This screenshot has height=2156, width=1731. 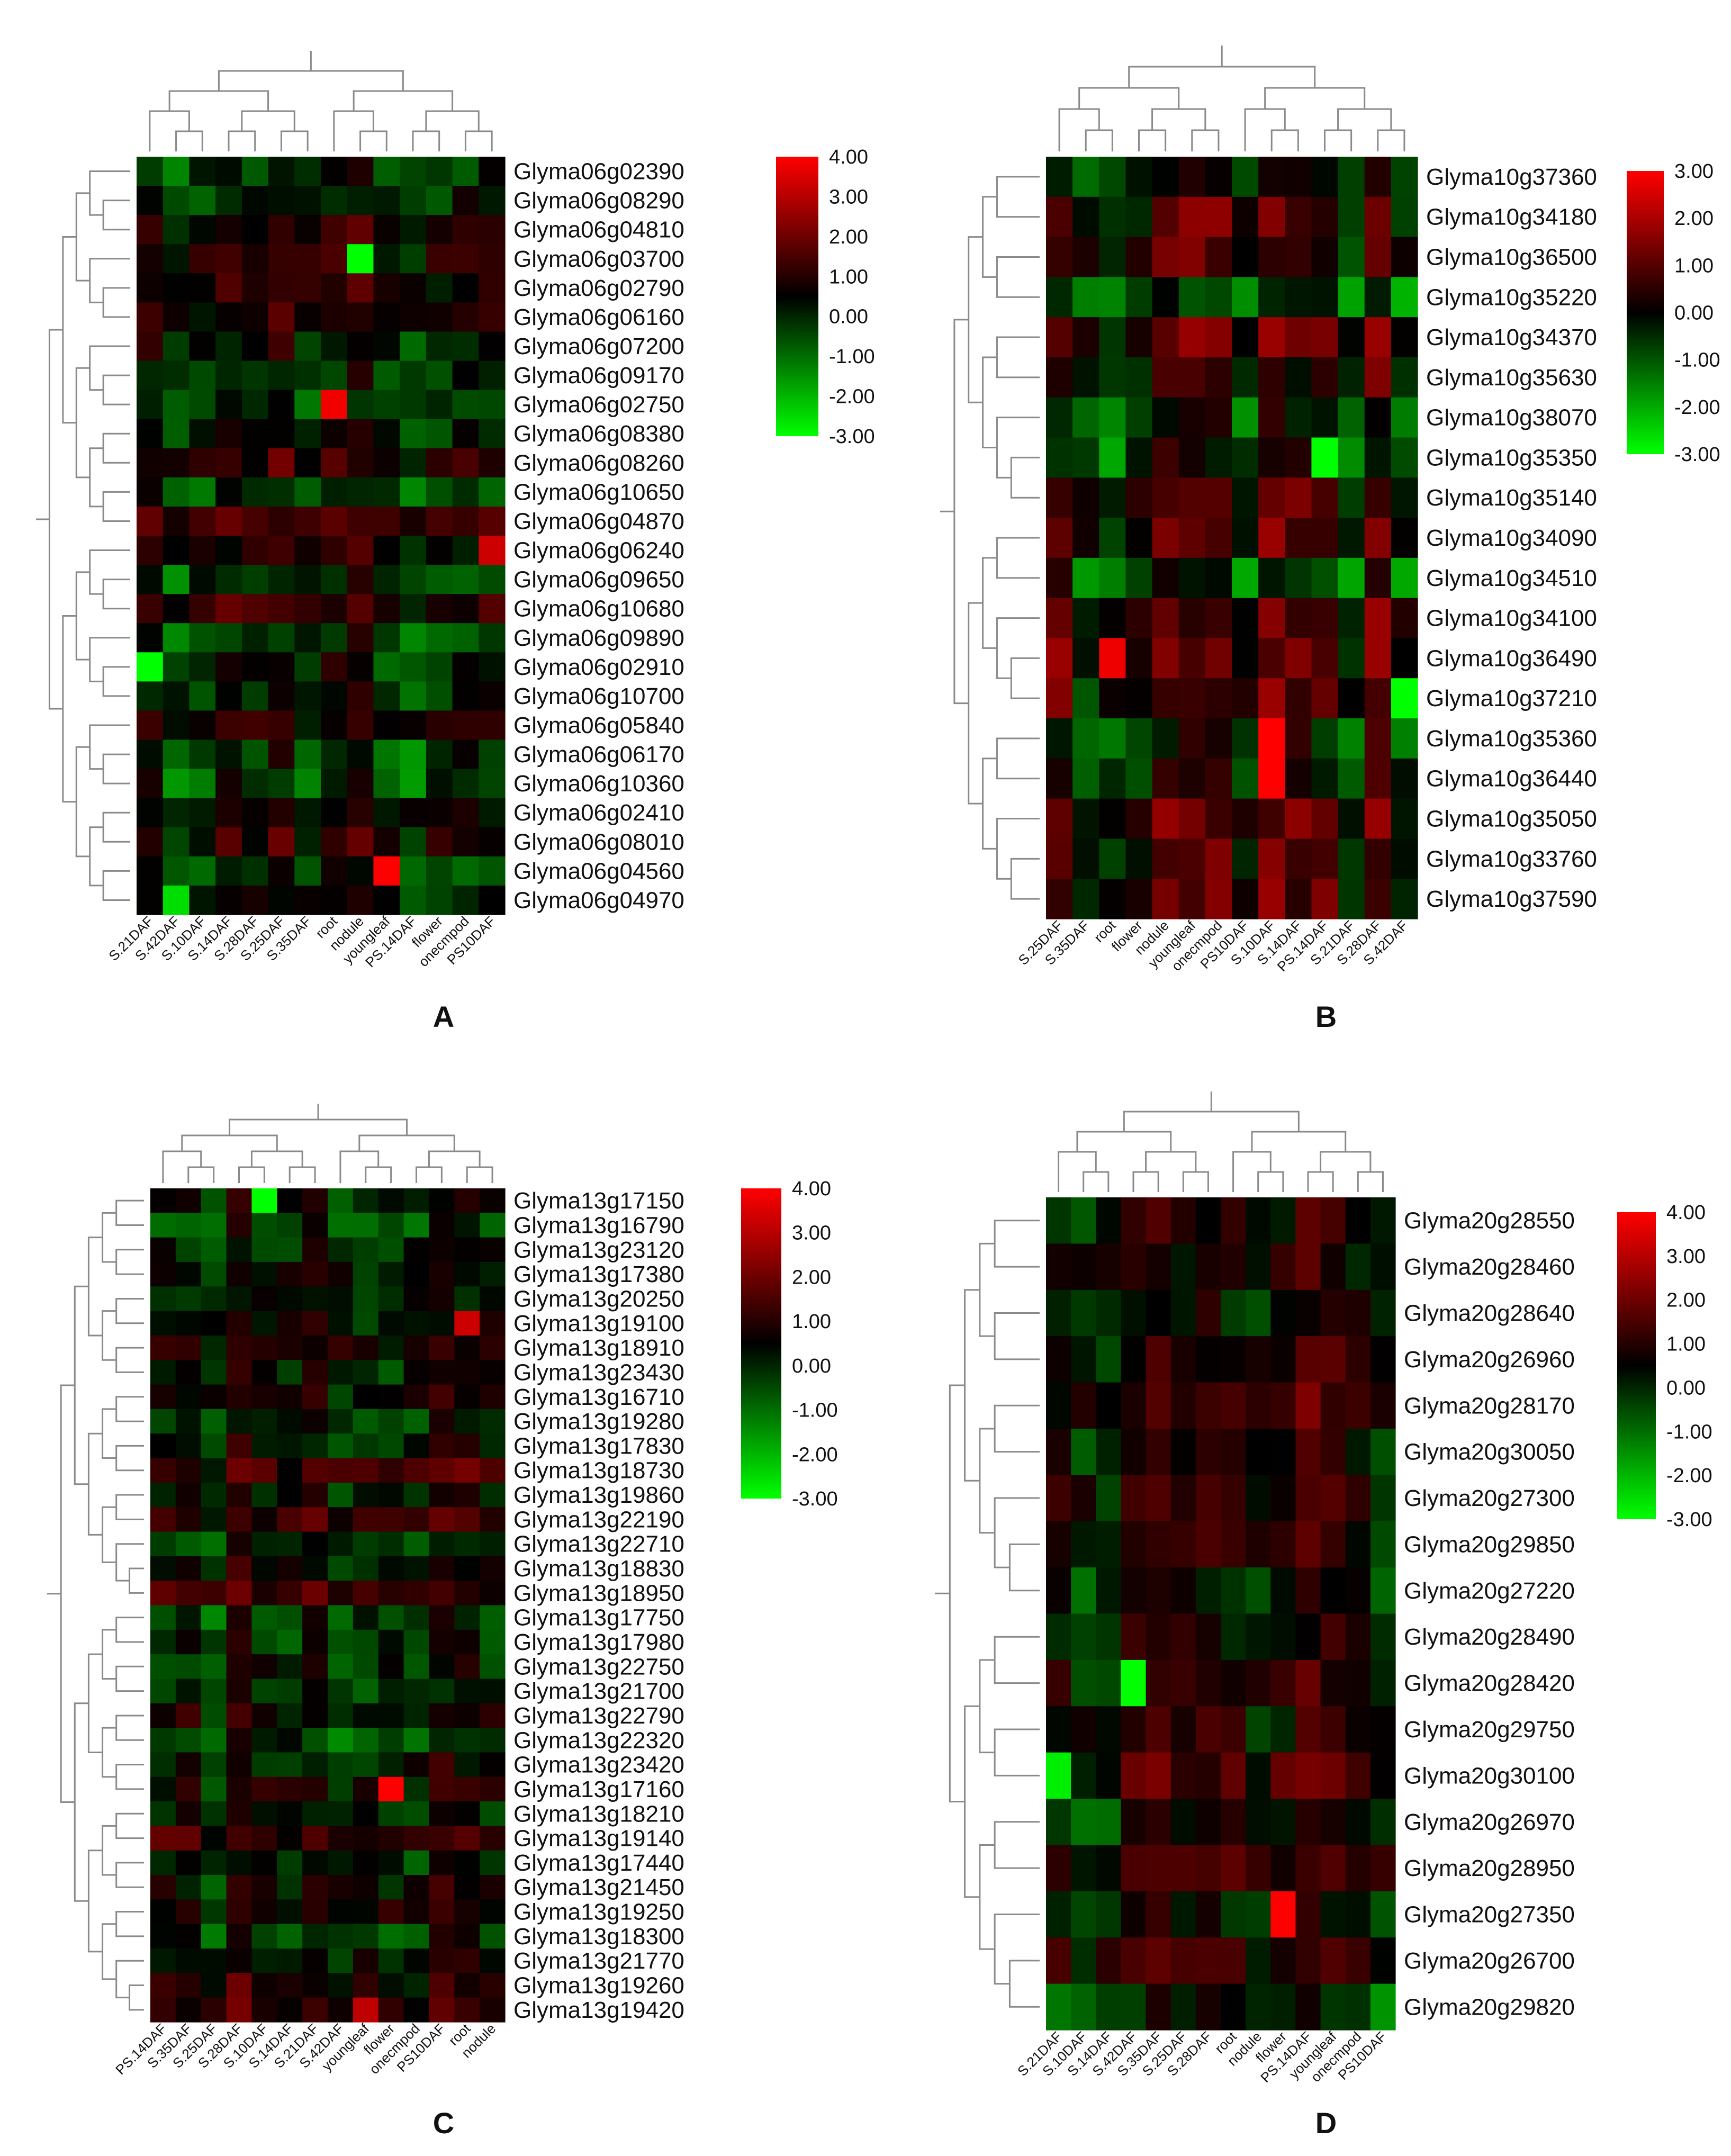 What do you see at coordinates (1489, 1267) in the screenshot?
I see `gene-row-label: Glyma20g28460` at bounding box center [1489, 1267].